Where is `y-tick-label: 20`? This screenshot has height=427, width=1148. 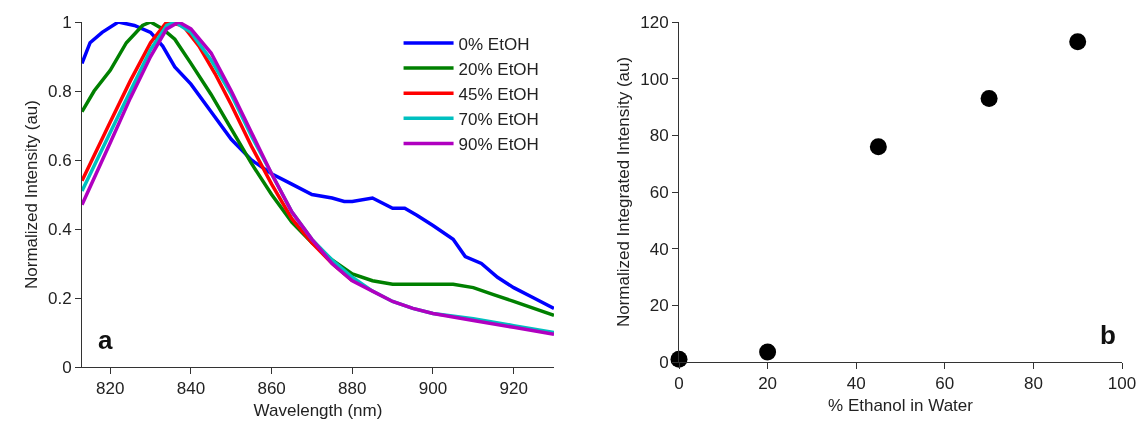 y-tick-label: 20 is located at coordinates (659, 306).